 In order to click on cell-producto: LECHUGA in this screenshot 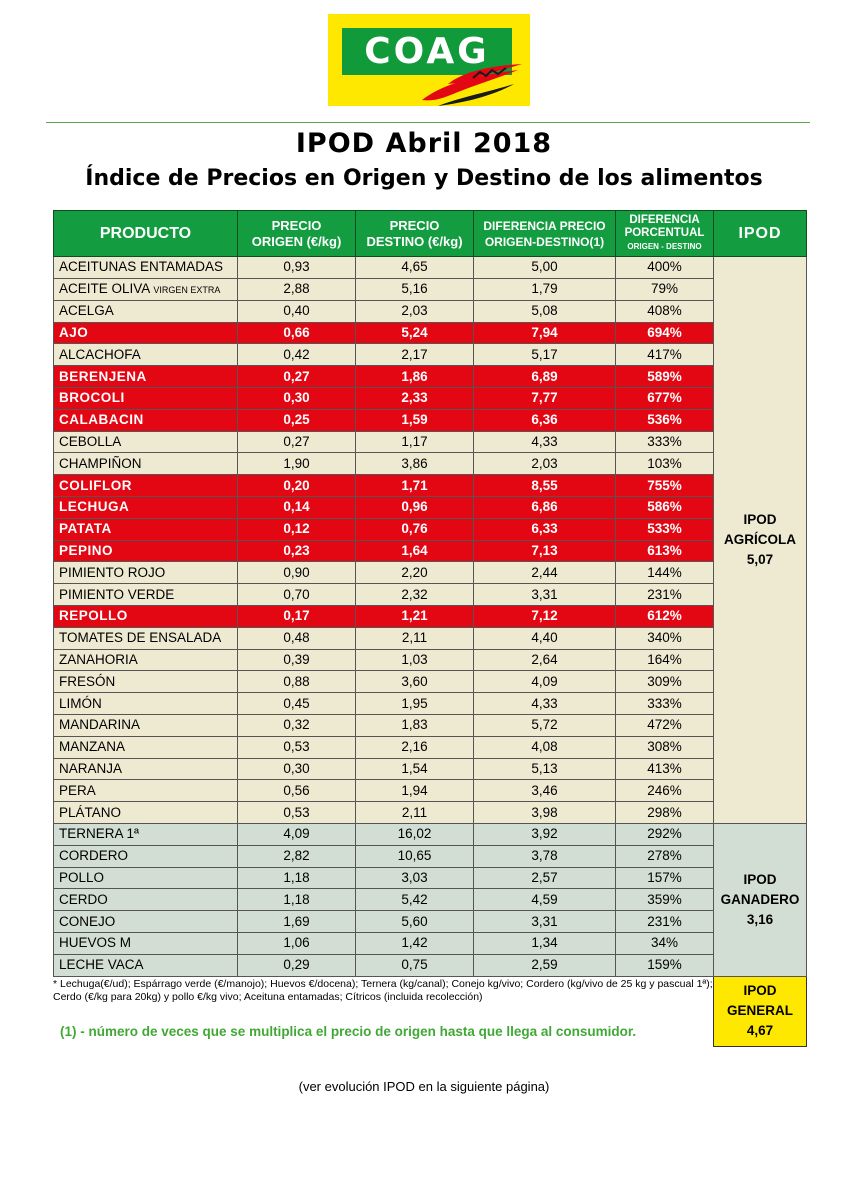, I will do `click(145, 507)`.